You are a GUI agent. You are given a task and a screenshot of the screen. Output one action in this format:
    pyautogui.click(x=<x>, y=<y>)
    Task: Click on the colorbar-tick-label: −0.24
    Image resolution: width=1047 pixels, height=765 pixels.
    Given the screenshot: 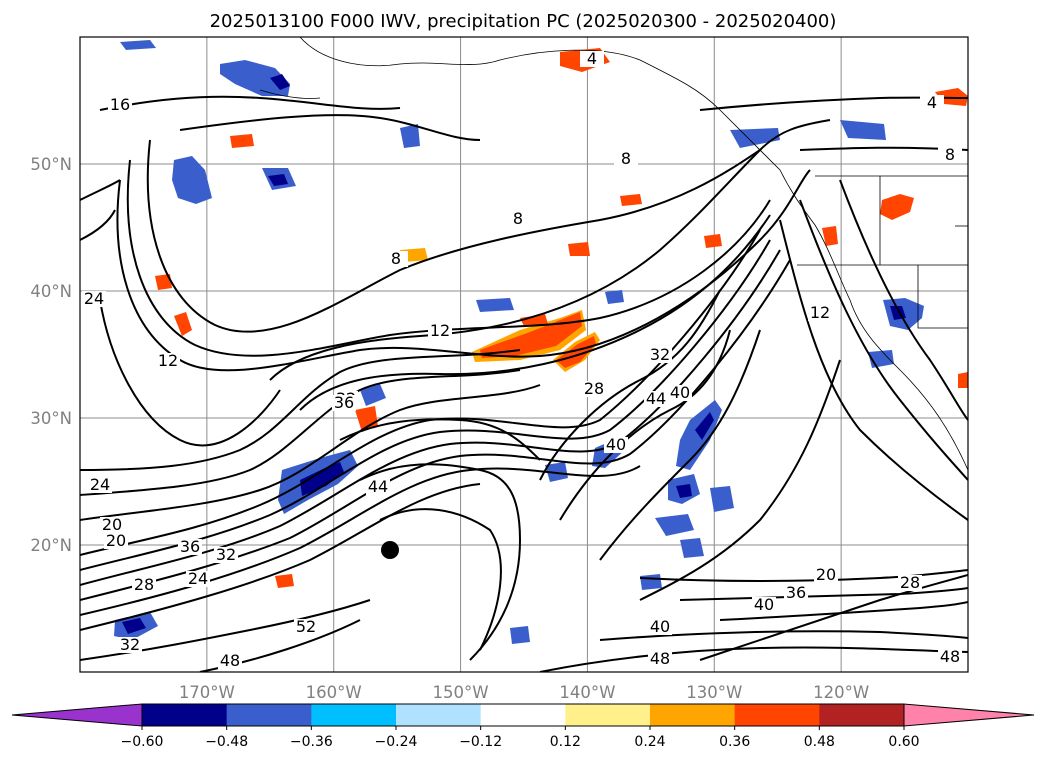 What is the action you would take?
    pyautogui.click(x=396, y=742)
    